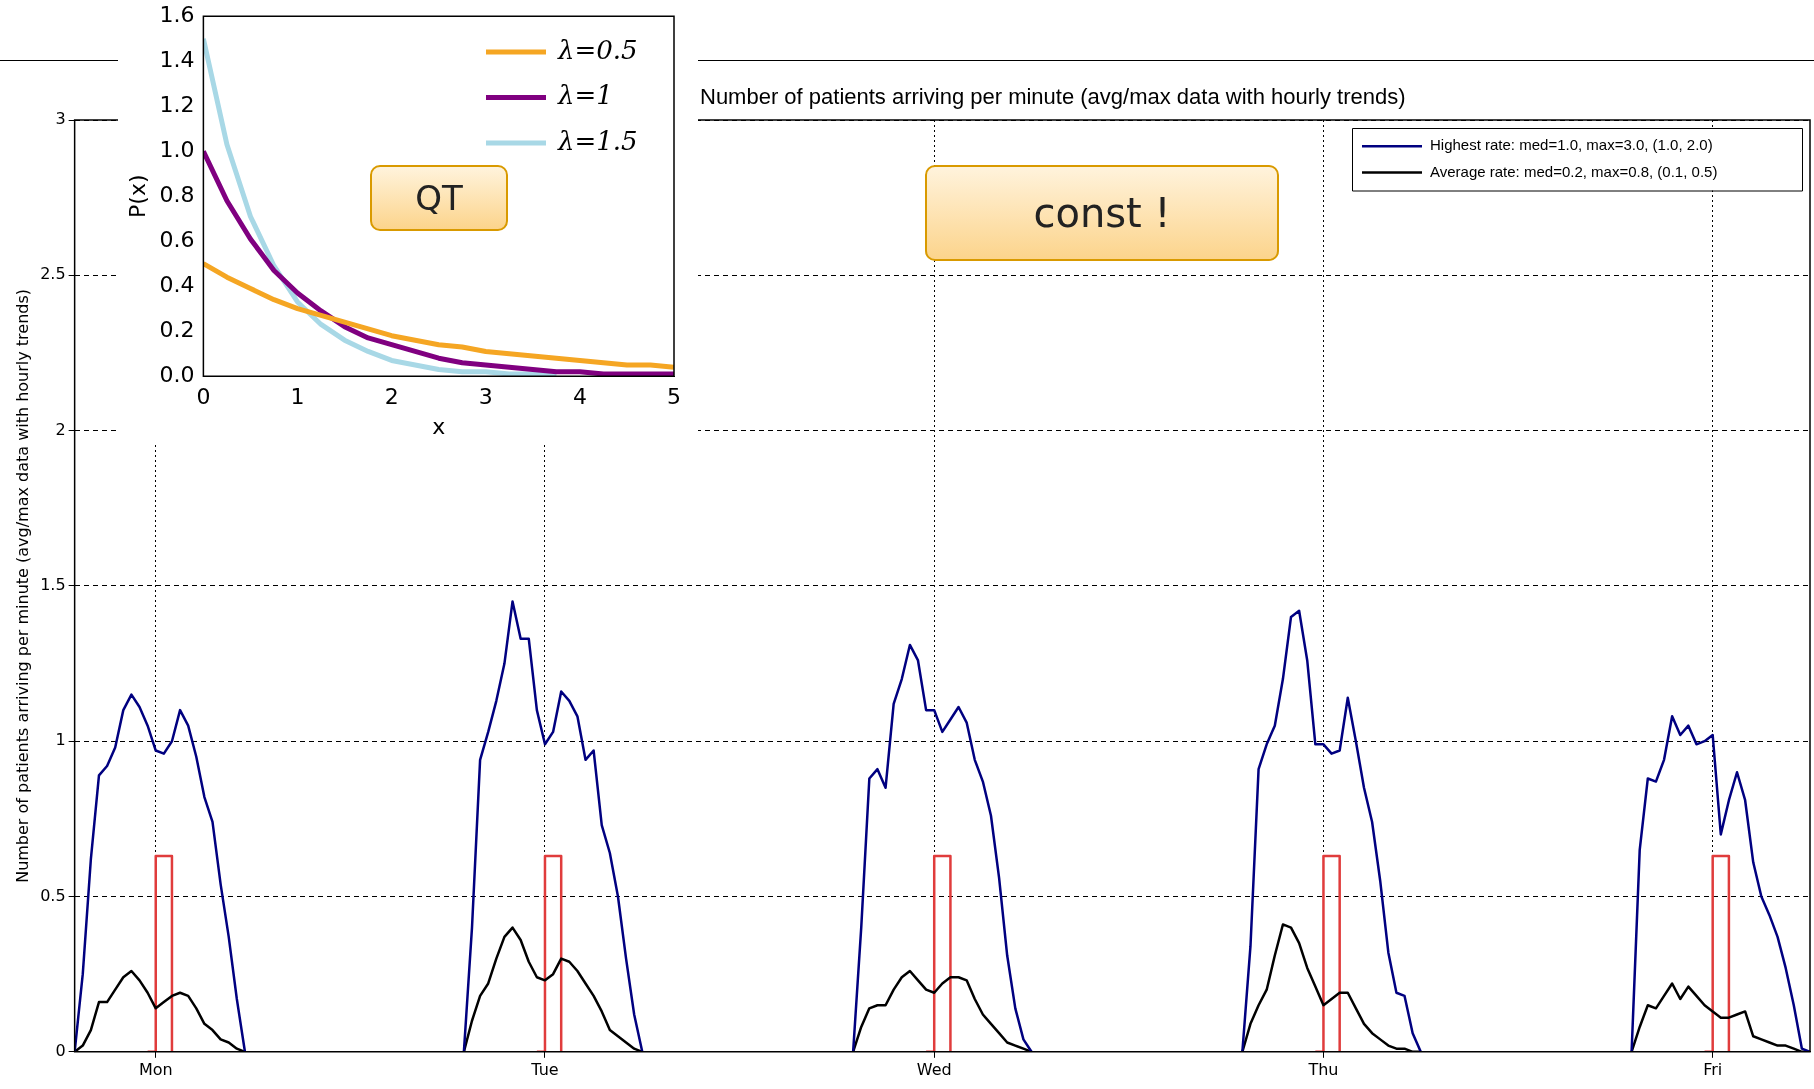 The image size is (1814, 1089). I want to click on legend-label: Highest rate: med=1.0, max=3.0, (1.0, 2.0), so click(1571, 145).